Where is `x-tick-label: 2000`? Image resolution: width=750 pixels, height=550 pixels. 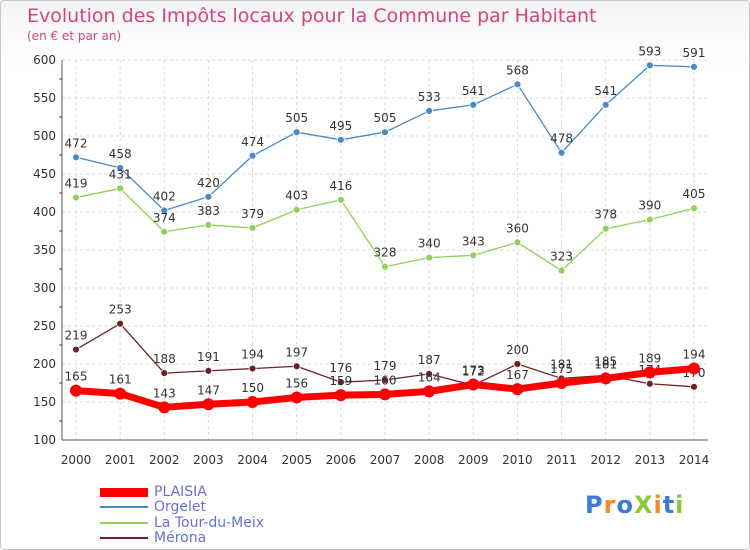 x-tick-label: 2000 is located at coordinates (76, 460).